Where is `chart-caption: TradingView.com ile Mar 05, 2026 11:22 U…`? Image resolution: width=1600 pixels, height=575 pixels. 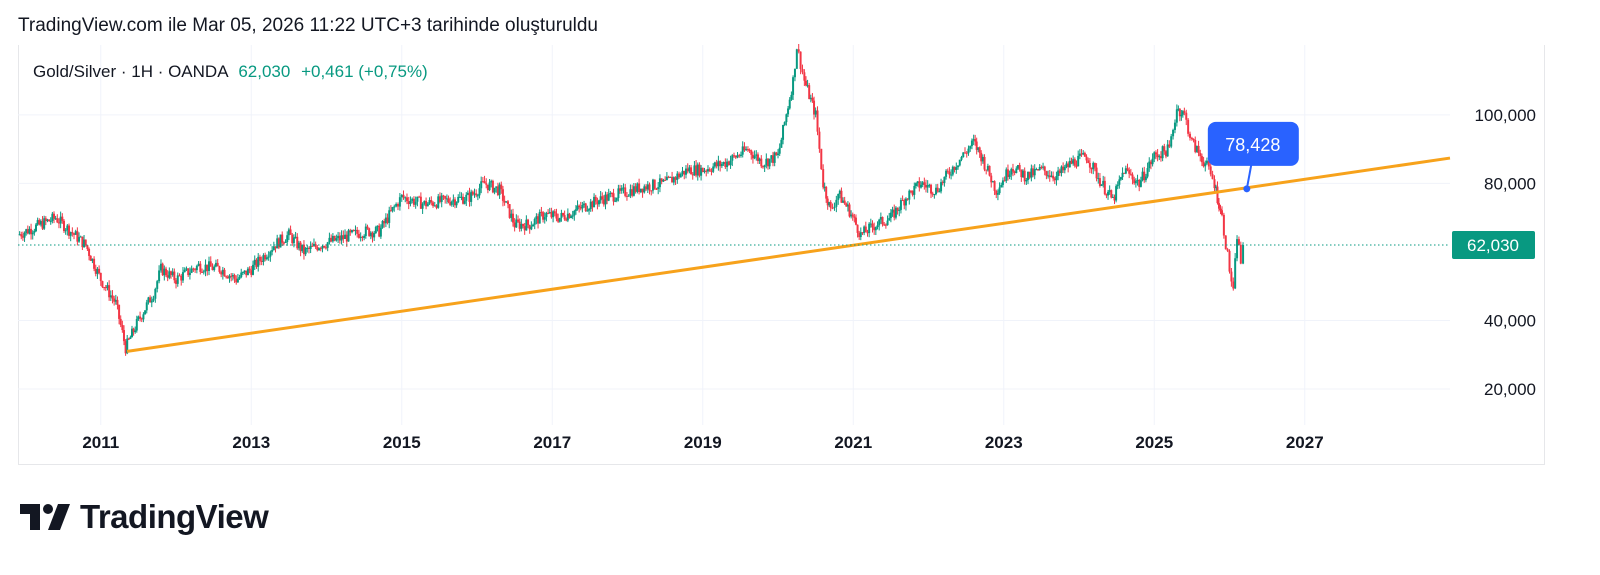
chart-caption: TradingView.com ile Mar 05, 2026 11:22 U… is located at coordinates (308, 25).